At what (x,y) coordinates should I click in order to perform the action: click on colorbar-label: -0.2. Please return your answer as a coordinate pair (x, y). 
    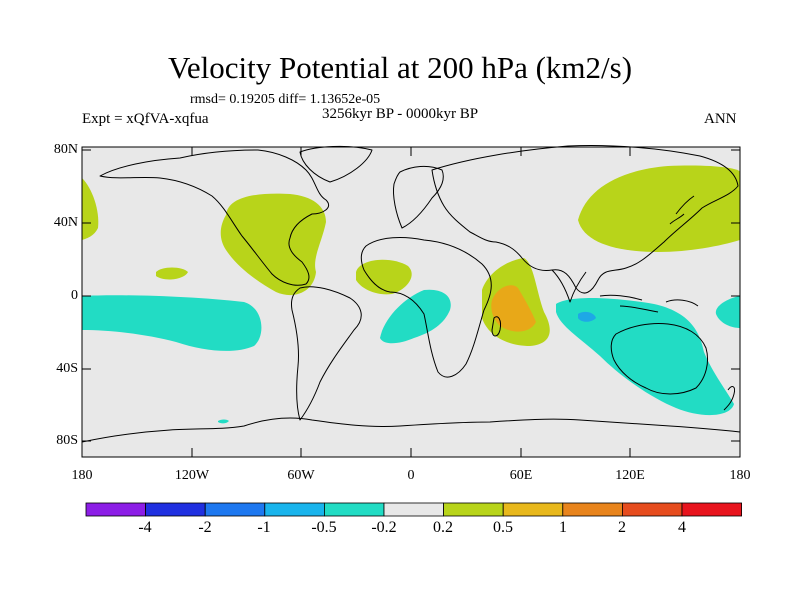
    Looking at the image, I should click on (384, 527).